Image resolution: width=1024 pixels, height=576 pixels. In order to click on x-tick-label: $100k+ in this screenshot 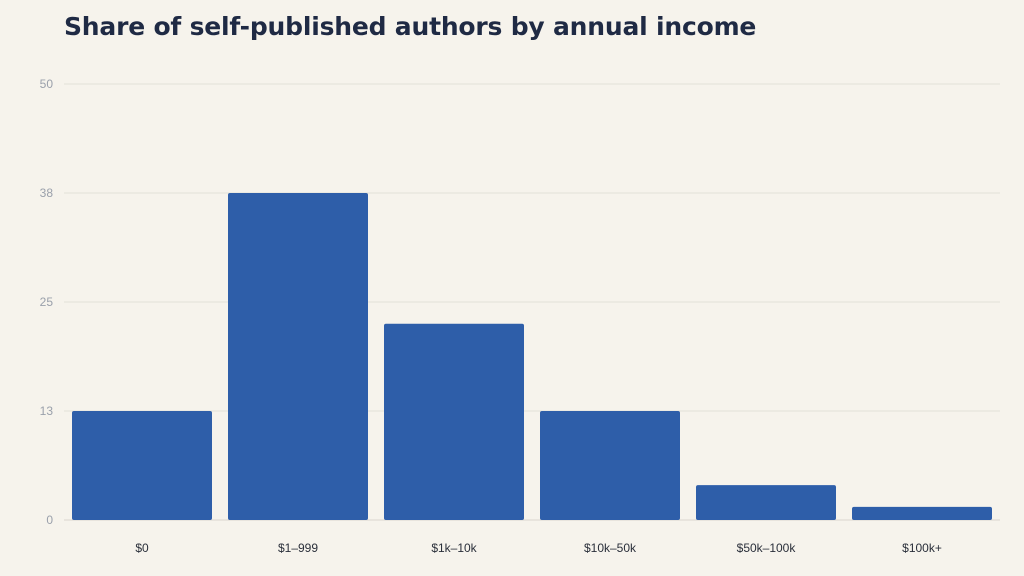, I will do `click(922, 548)`.